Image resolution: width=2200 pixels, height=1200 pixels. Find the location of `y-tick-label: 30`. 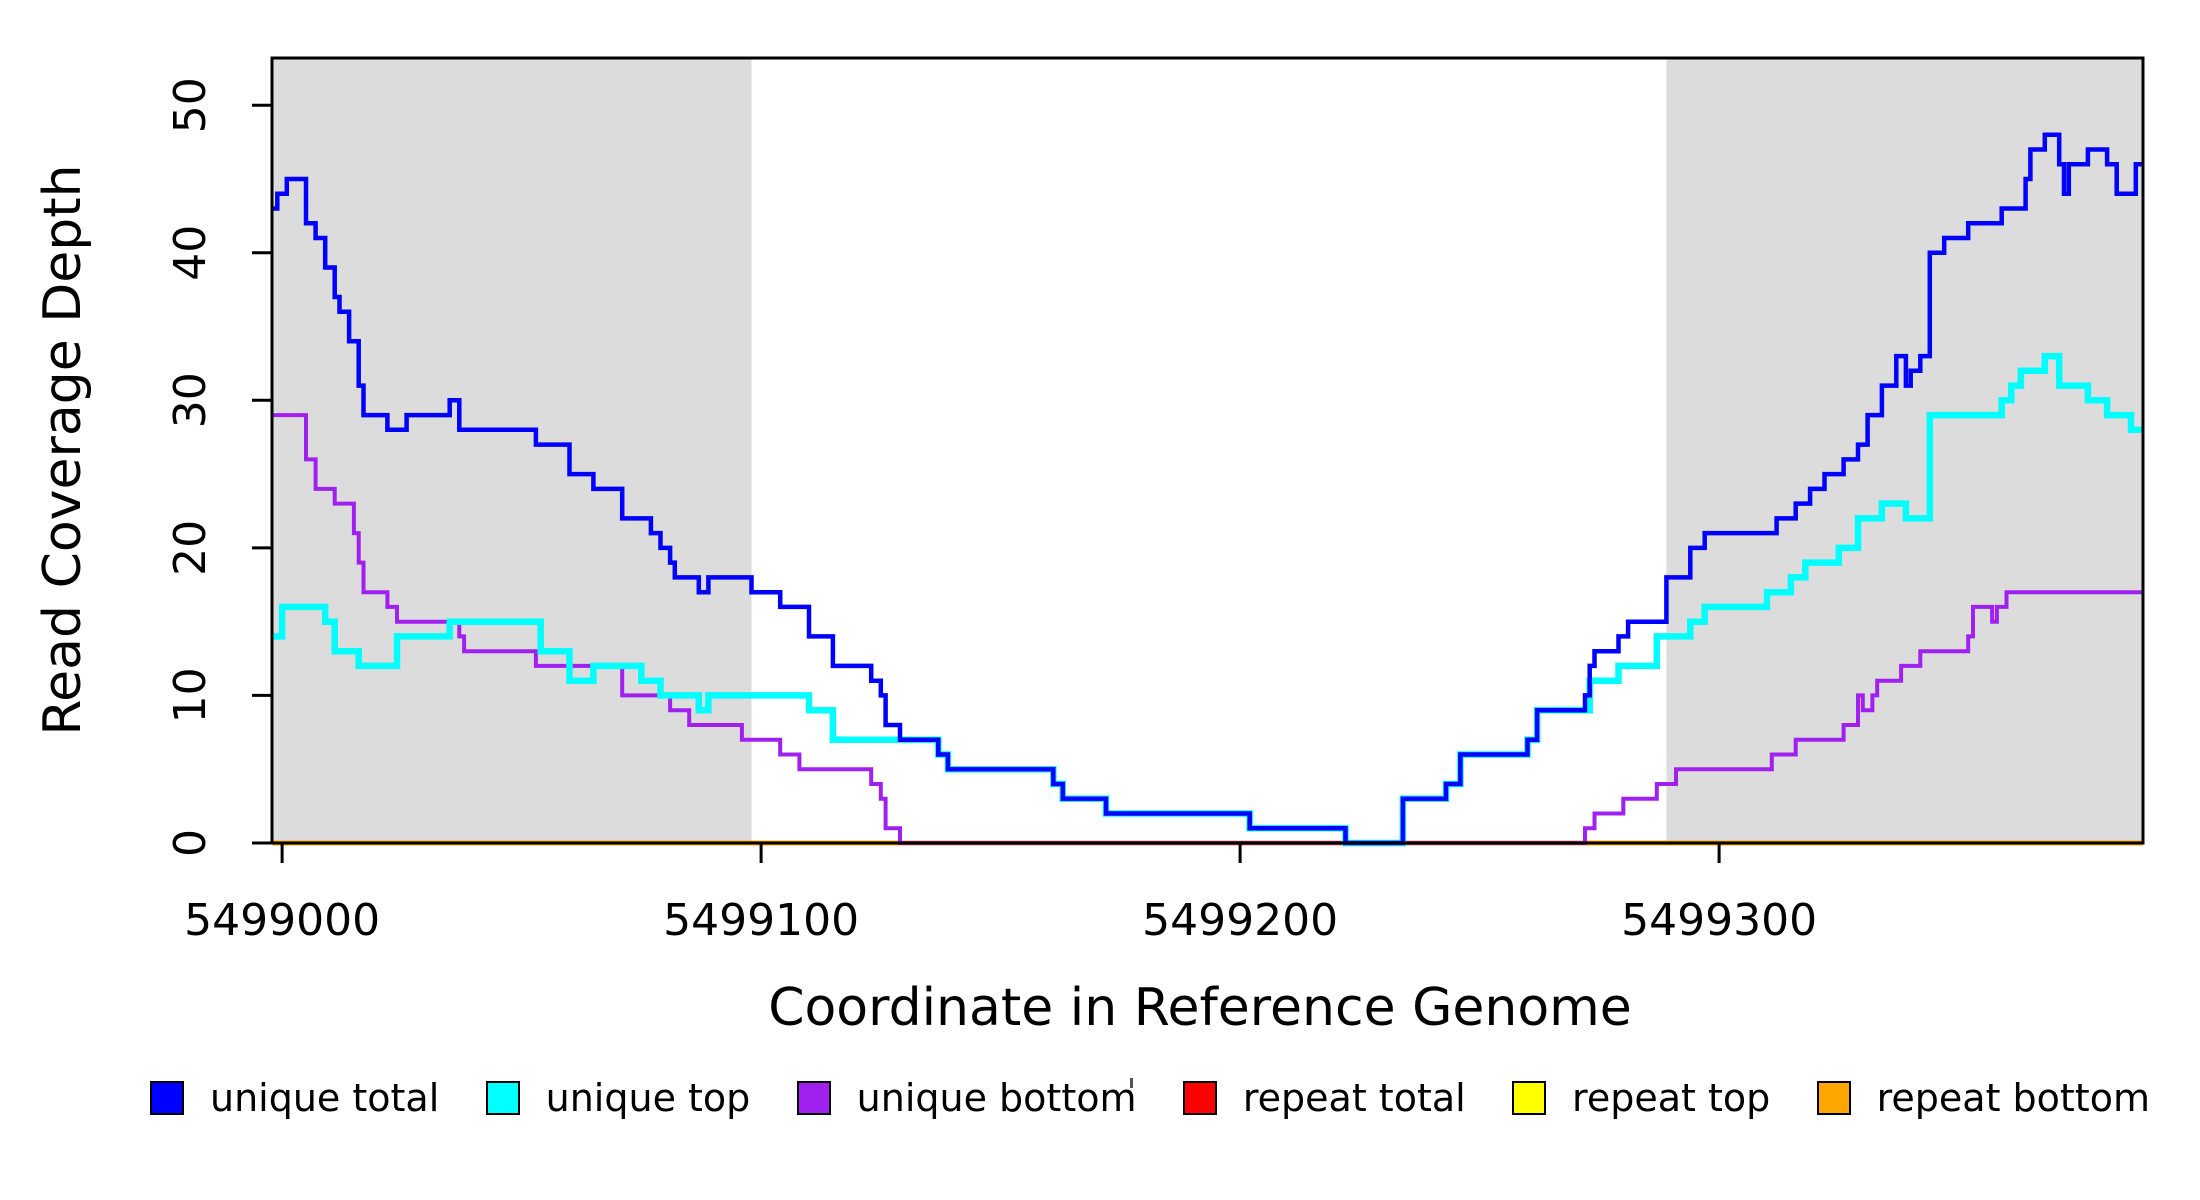

y-tick-label: 30 is located at coordinates (190, 400).